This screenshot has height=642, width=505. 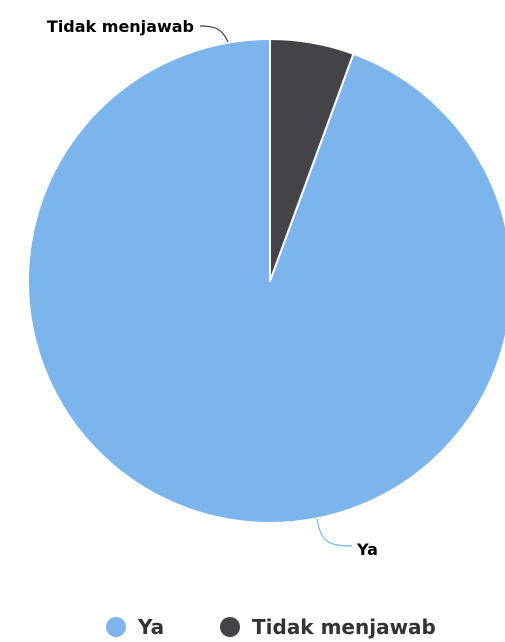 What do you see at coordinates (344, 627) in the screenshot?
I see `legend-label-tidak-menjawab: Tidak menjawab` at bounding box center [344, 627].